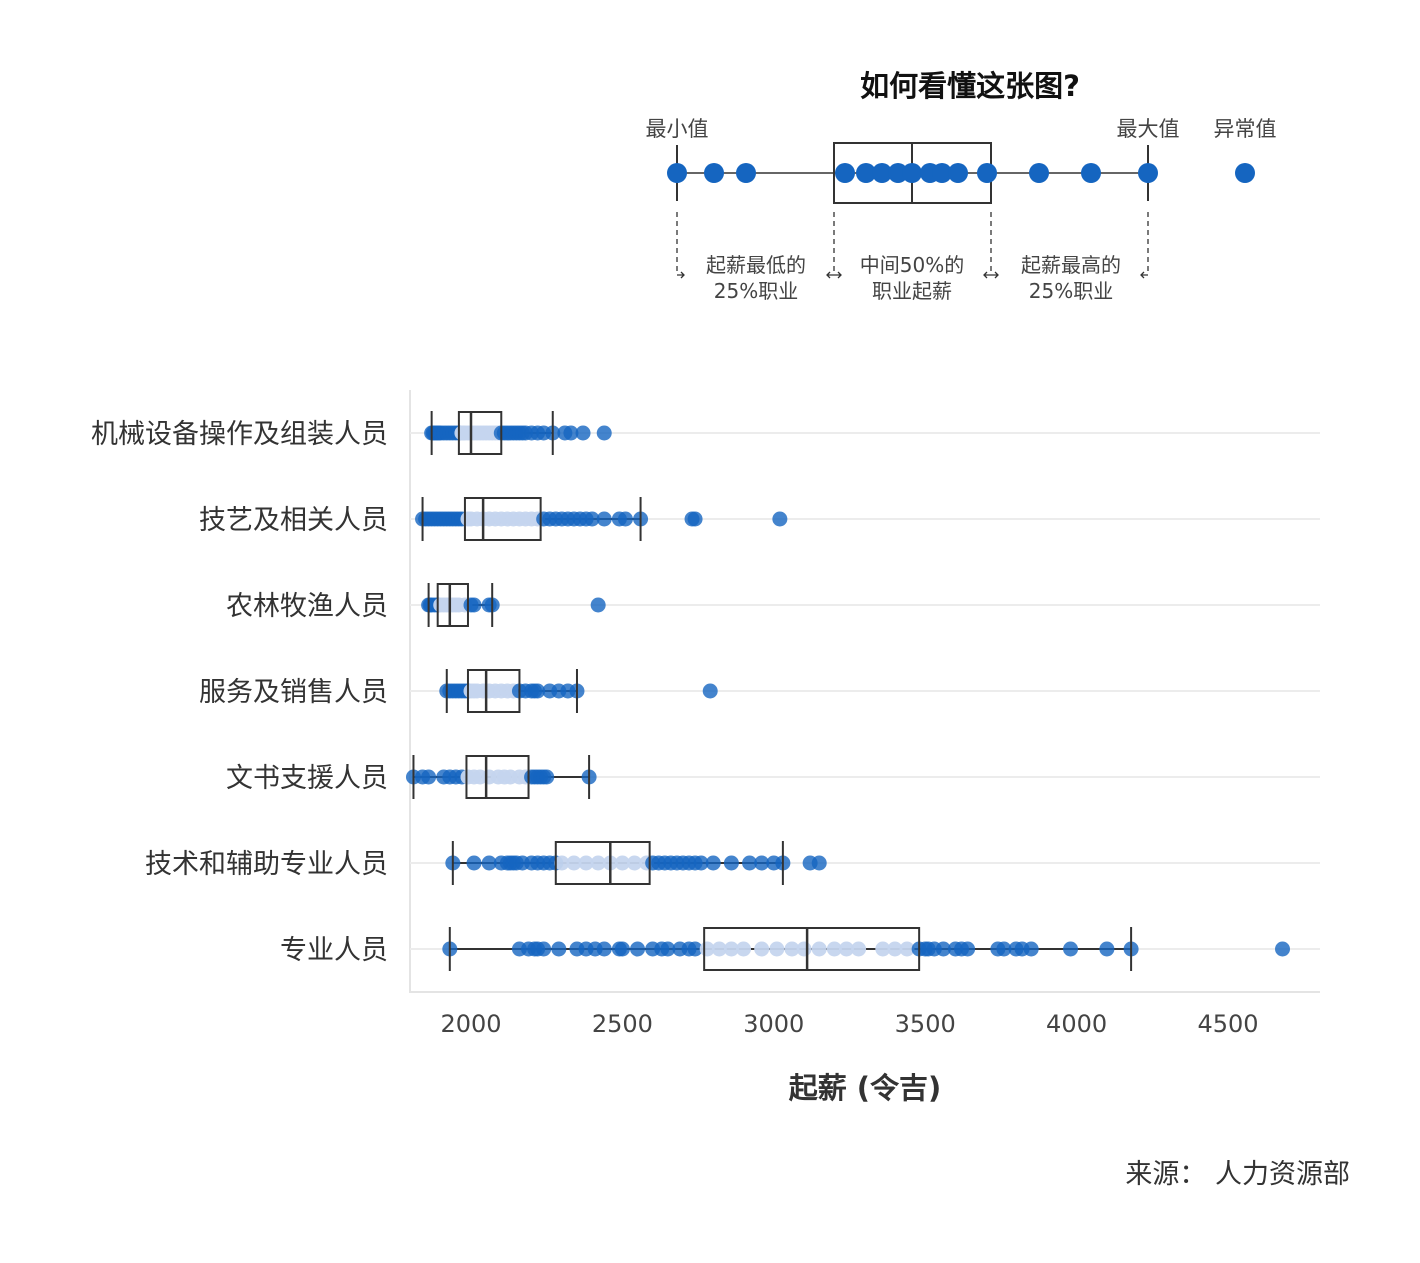  Describe the element at coordinates (756, 265) in the screenshot. I see `legend-low-line1: 起薪最低的` at that location.